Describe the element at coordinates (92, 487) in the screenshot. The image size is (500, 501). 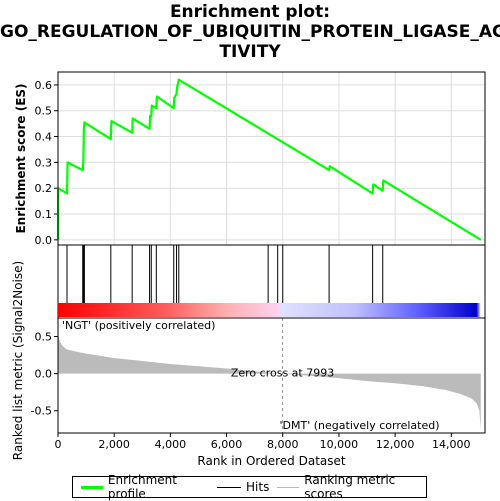
I see `legend-swatch-enrichment` at that location.